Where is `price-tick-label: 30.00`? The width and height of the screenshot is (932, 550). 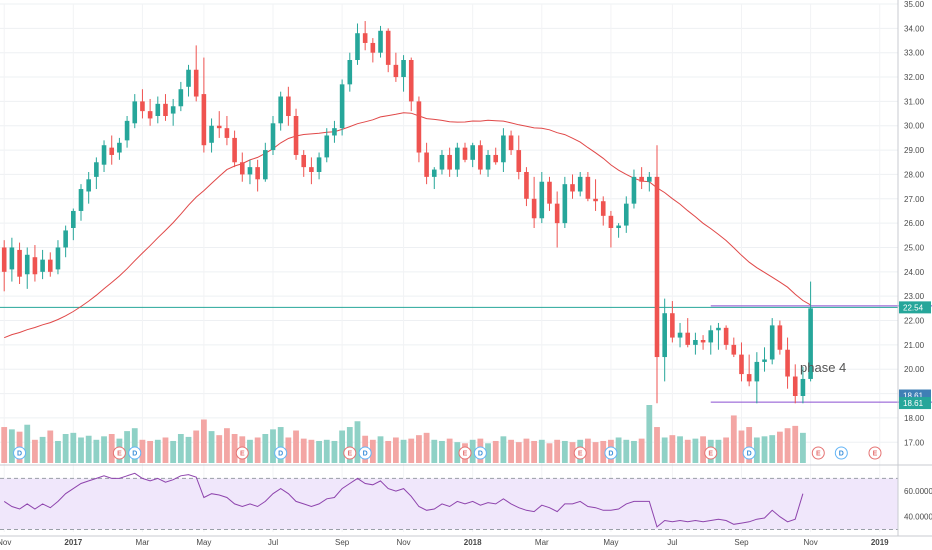 price-tick-label: 30.00 is located at coordinates (914, 126).